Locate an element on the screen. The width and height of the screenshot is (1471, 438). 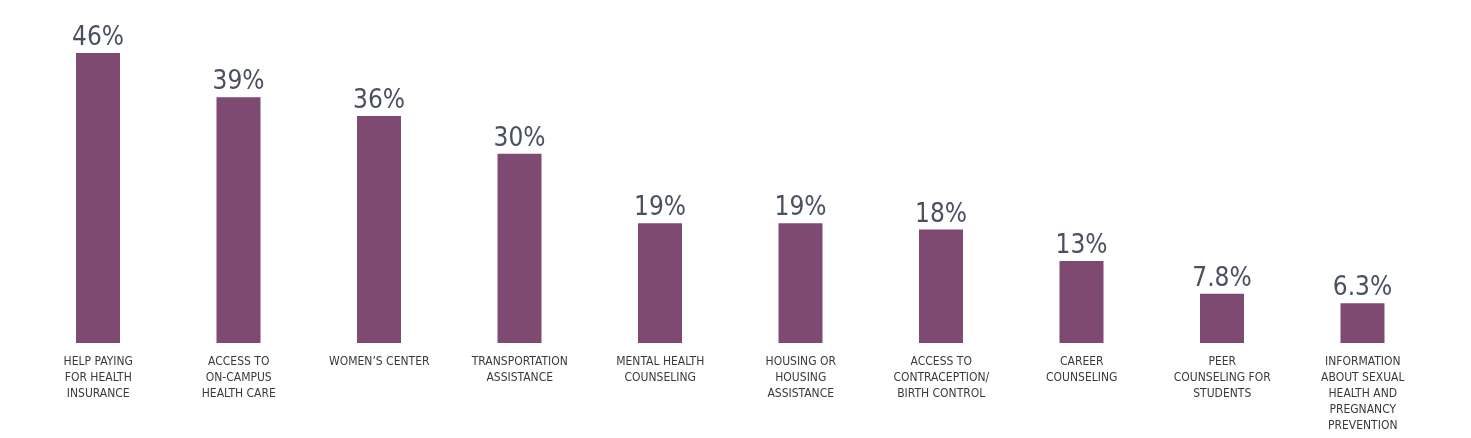
x-tick-label: HOUSING OR HOUSING ASSISTANCE is located at coordinates (801, 377).